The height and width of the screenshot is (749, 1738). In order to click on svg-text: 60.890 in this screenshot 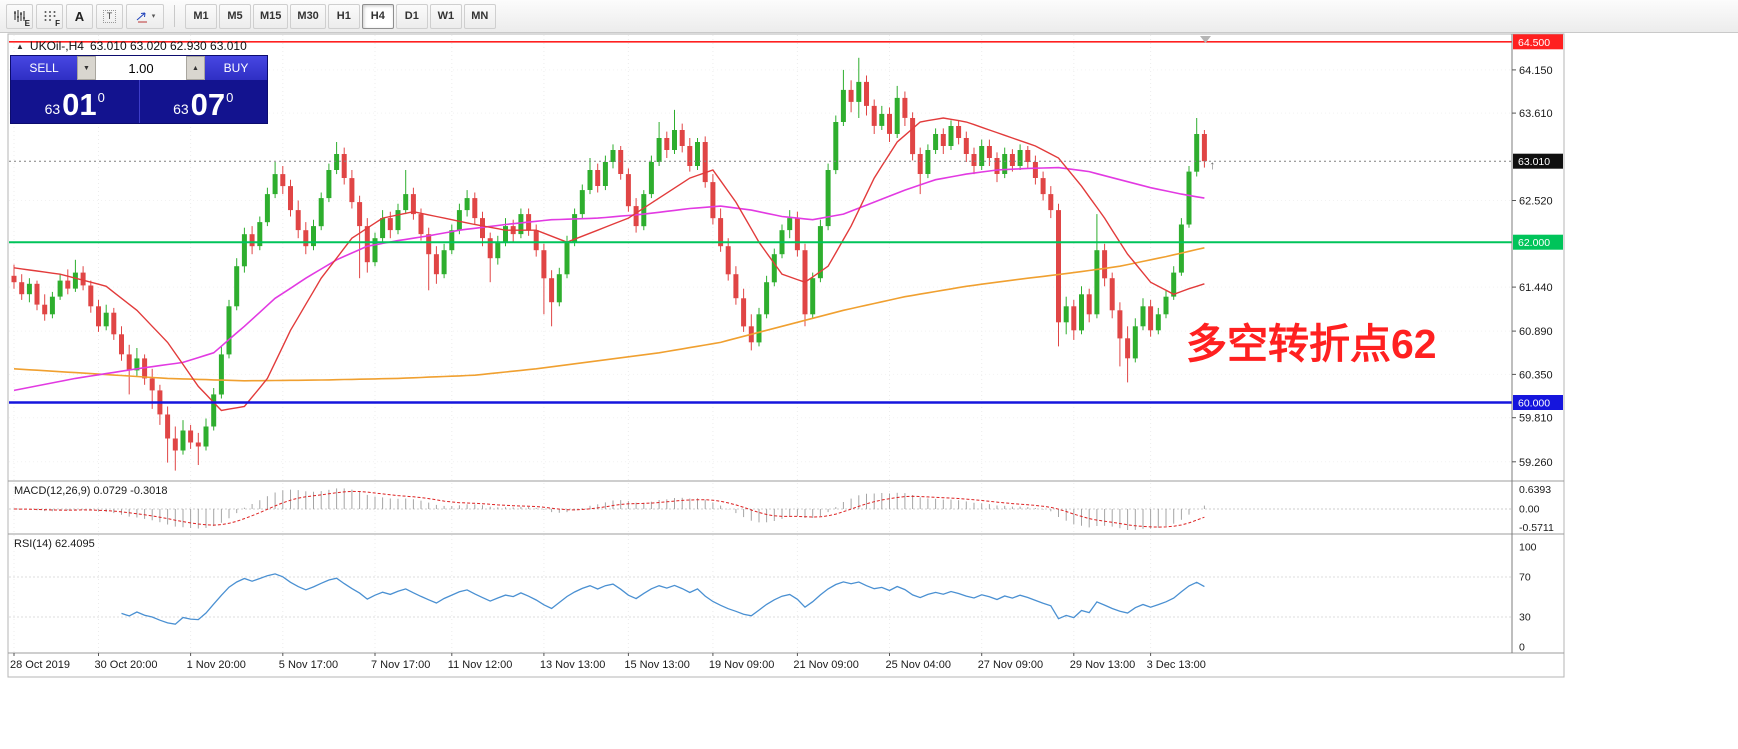, I will do `click(1536, 332)`.